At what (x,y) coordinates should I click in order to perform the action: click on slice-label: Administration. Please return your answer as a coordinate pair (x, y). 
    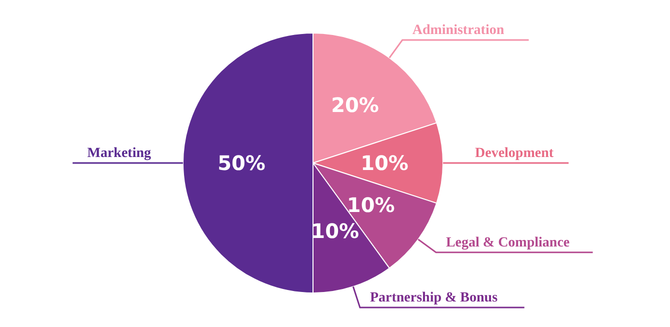
    Looking at the image, I should click on (458, 30).